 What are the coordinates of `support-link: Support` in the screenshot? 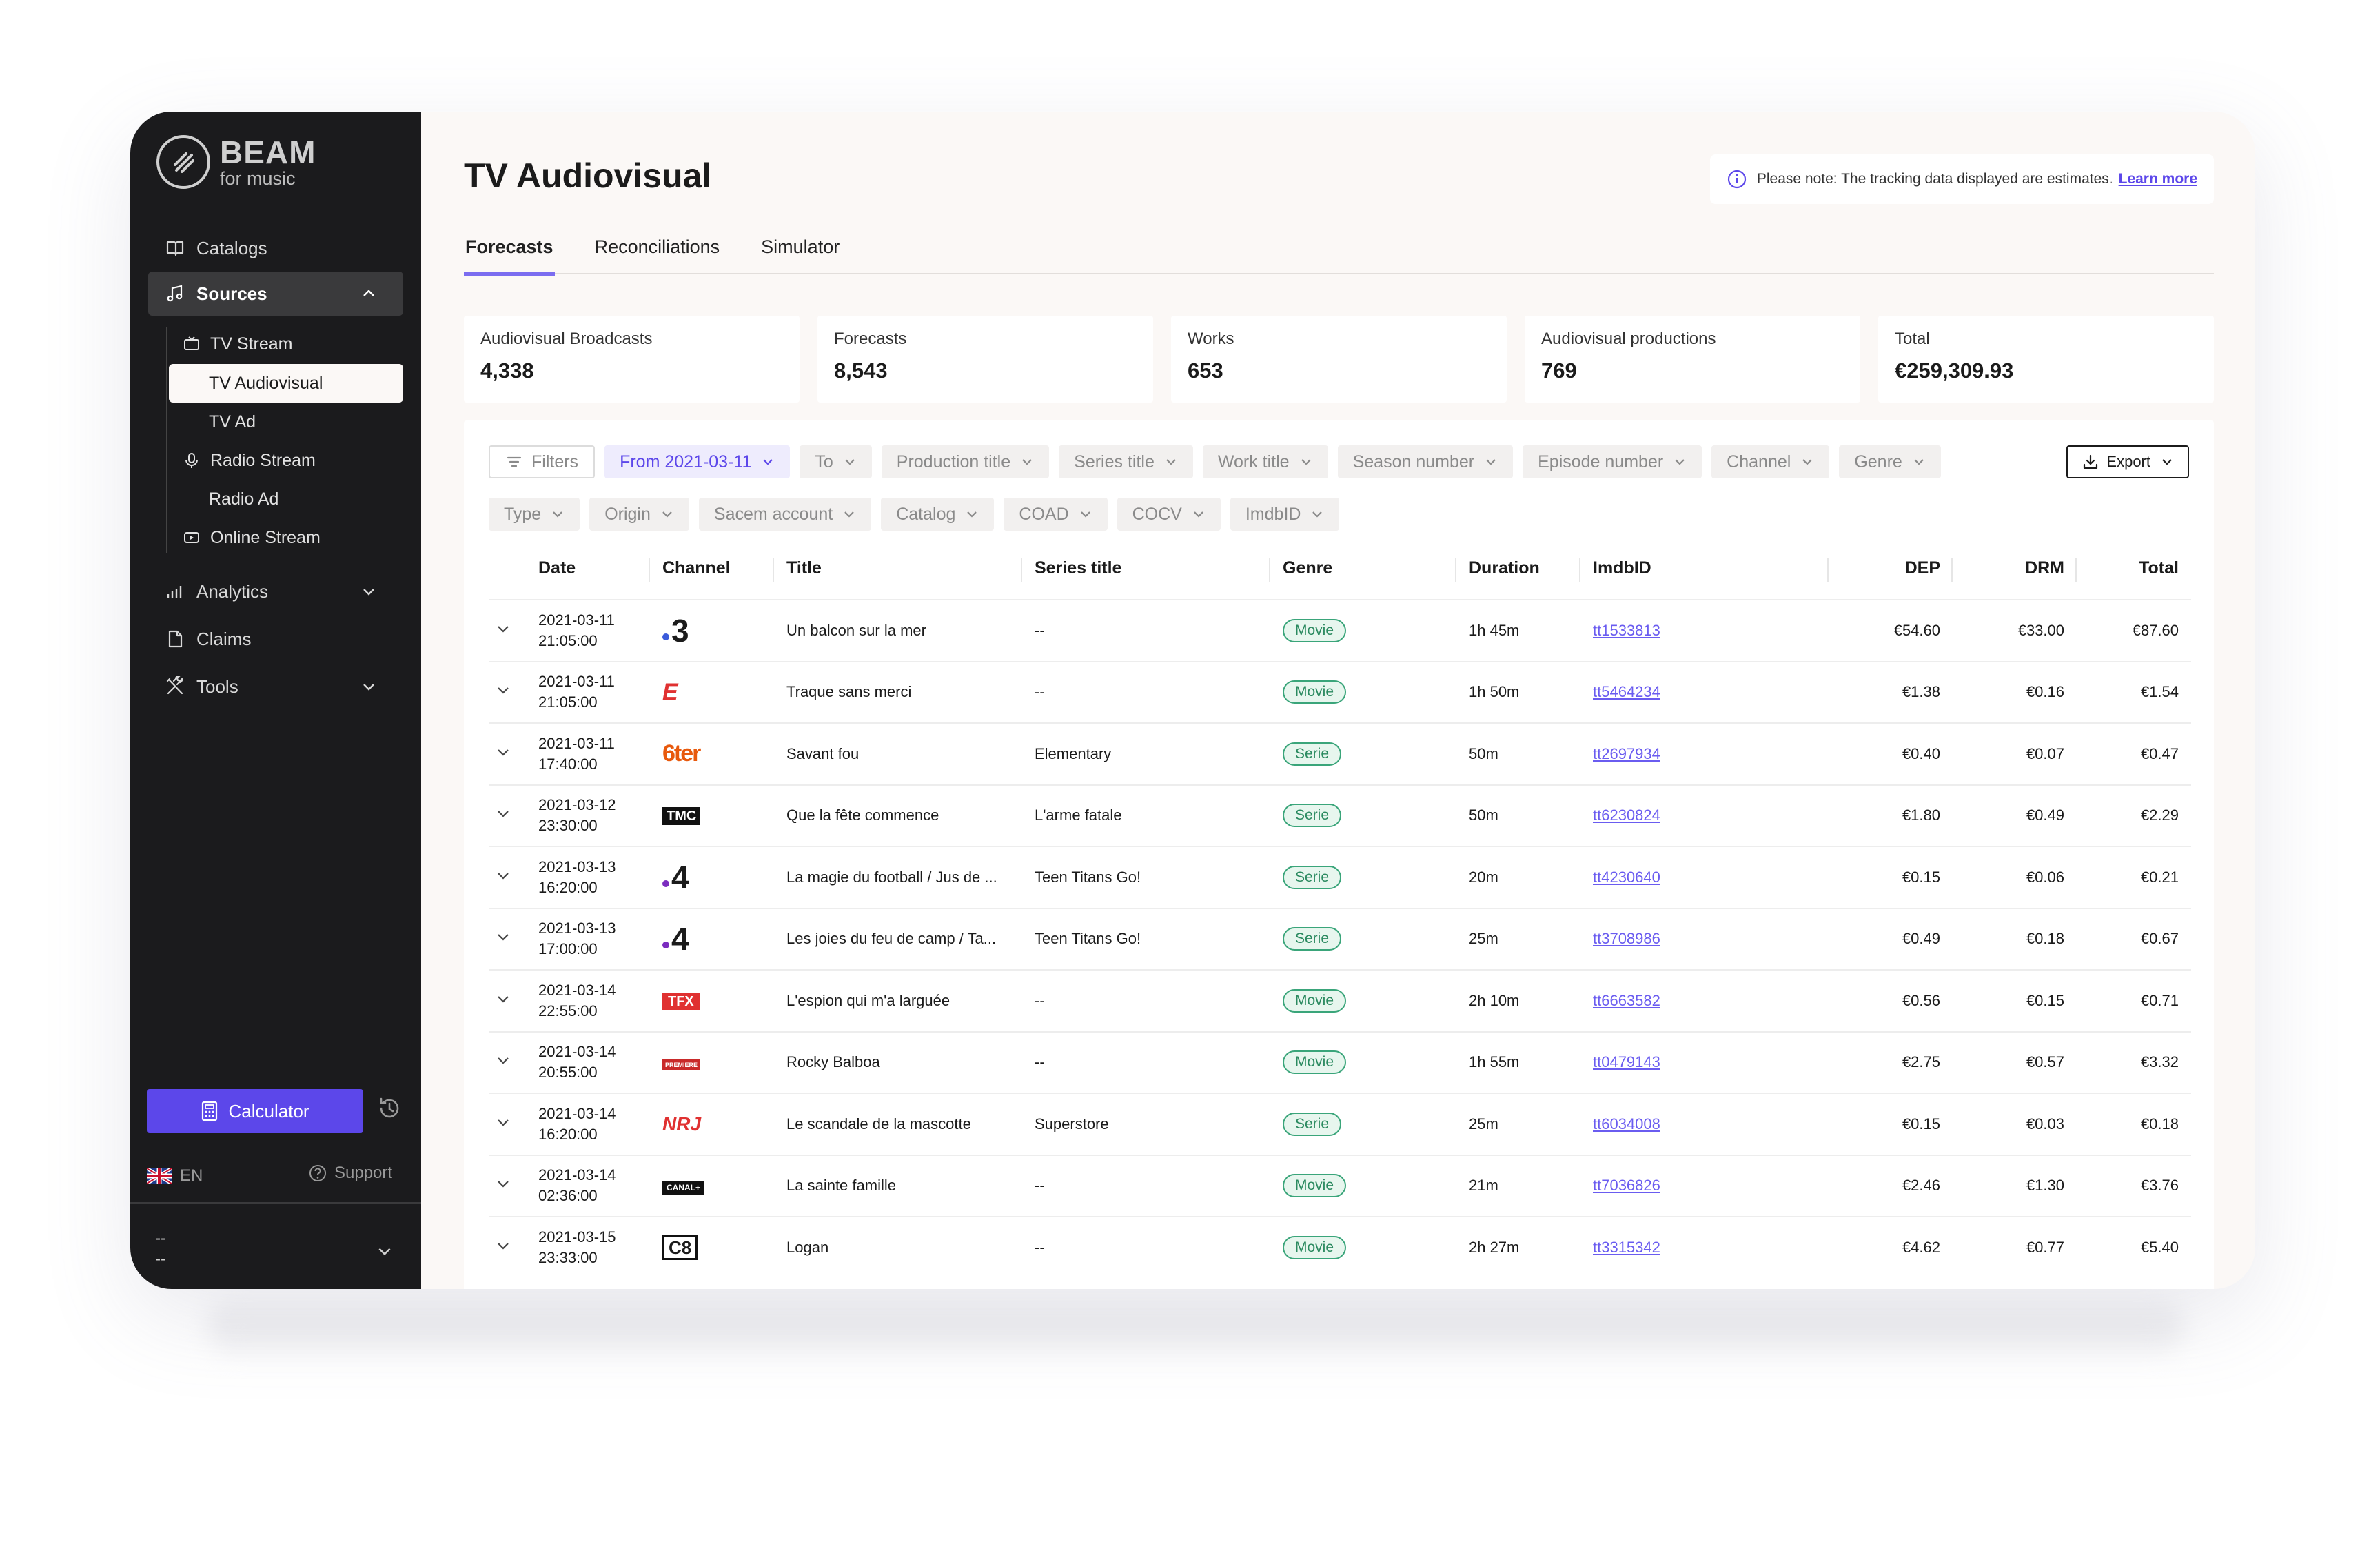 It's located at (350, 1173).